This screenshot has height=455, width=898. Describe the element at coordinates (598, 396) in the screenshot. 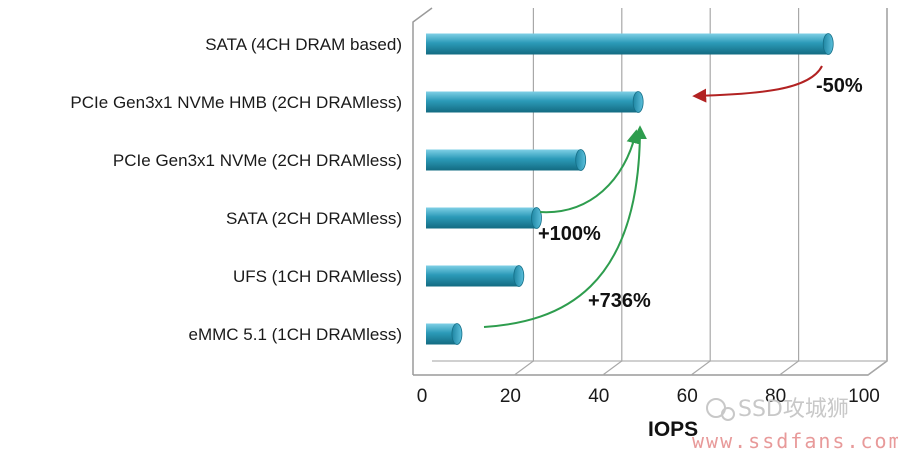

I see `x-tick-label-40: 40` at that location.